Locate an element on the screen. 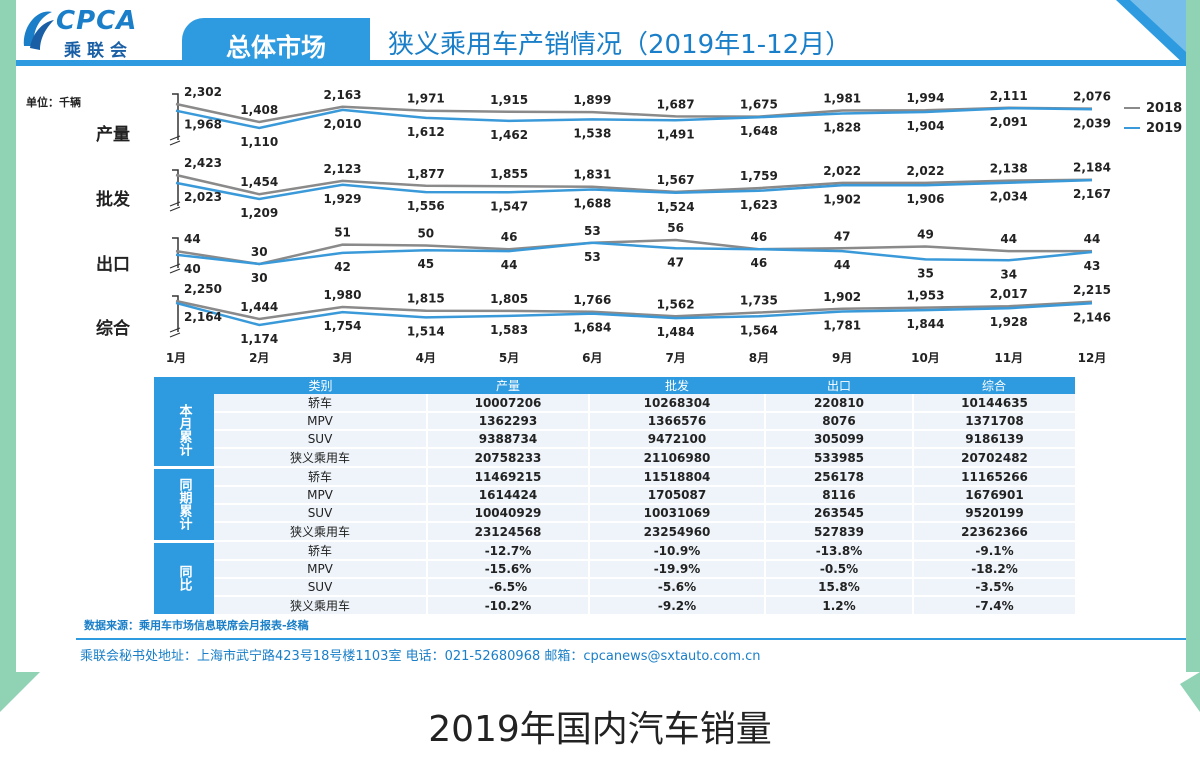 The image size is (1200, 777). data-label: 2,010 is located at coordinates (343, 124).